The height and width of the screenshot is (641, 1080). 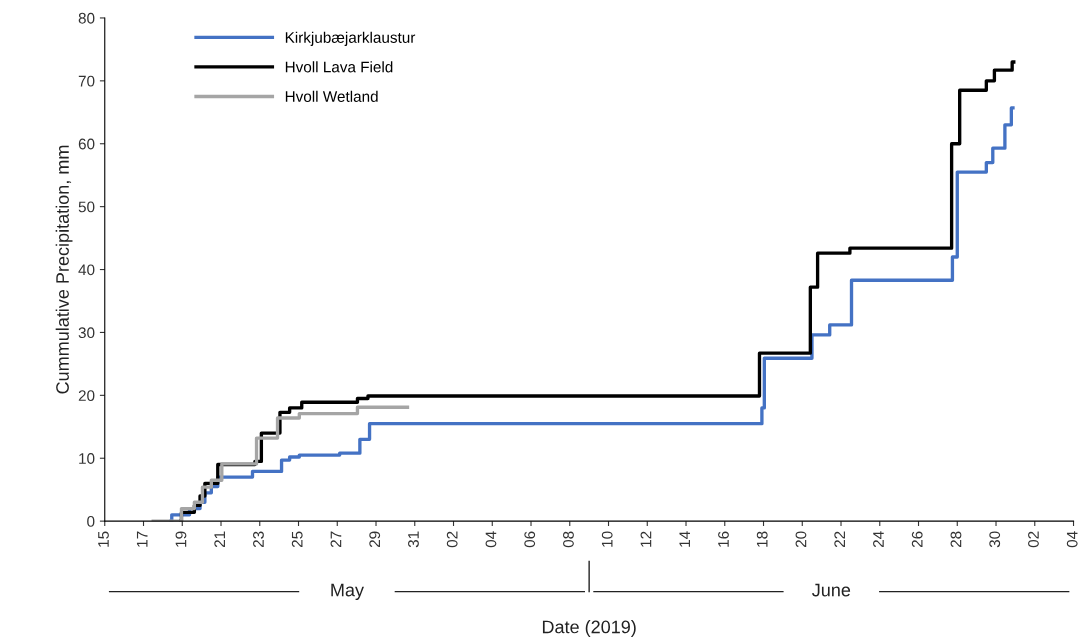 What do you see at coordinates (64, 269) in the screenshot?
I see `y-axis-title: Cummulative Precipitation, mm` at bounding box center [64, 269].